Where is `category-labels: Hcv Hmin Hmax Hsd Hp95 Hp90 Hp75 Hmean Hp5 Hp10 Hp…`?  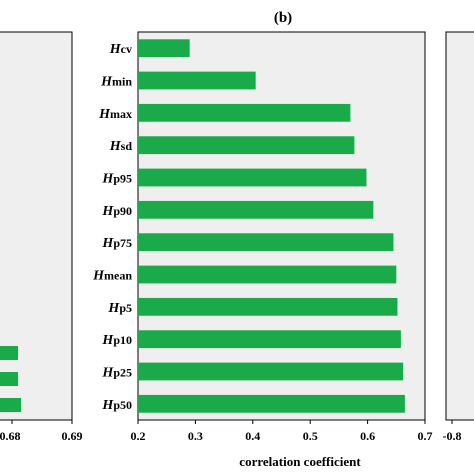
category-labels: Hcv Hmin Hmax Hsd Hp95 Hp90 Hp75 Hmean Hp5 Hp10 Hp… is located at coordinates (112, 227).